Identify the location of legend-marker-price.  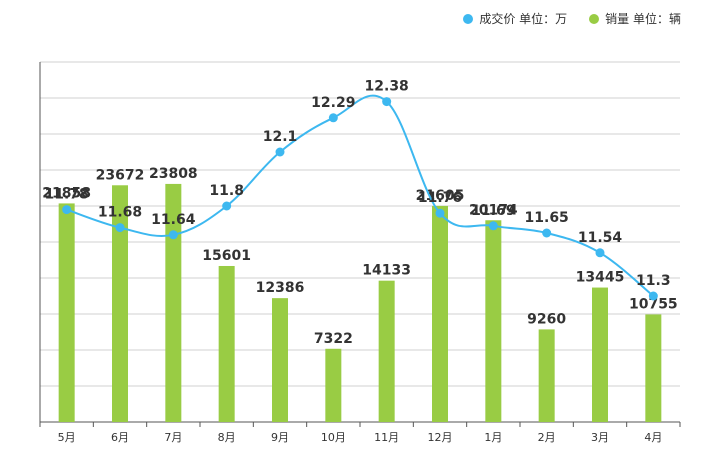
(468, 18).